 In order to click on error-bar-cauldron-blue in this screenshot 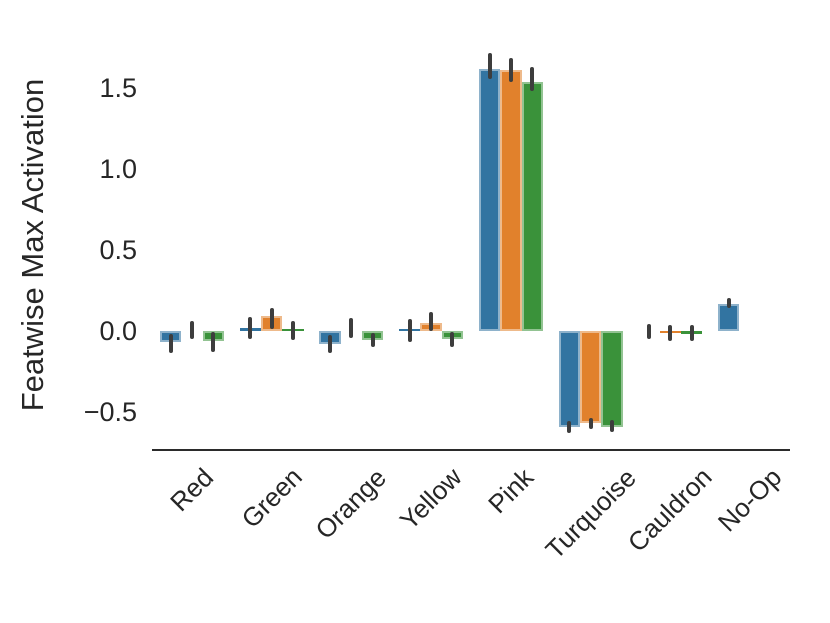, I will do `click(649, 331)`.